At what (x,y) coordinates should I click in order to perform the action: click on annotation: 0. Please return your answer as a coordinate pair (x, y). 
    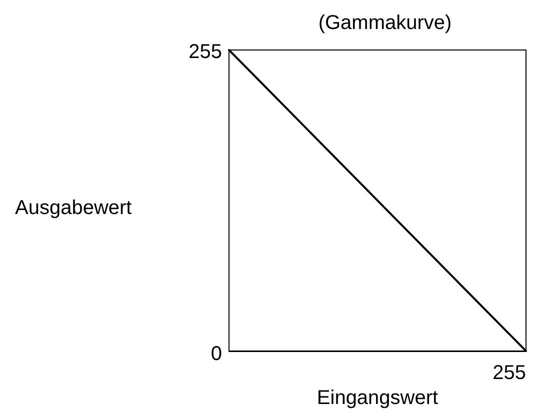
    Looking at the image, I should click on (216, 354).